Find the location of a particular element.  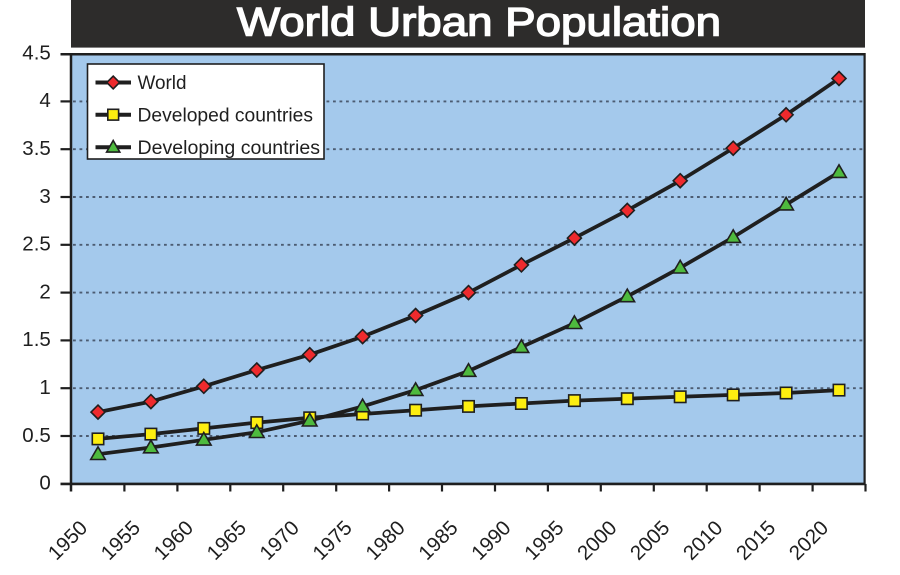

svg-text: 2.5 is located at coordinates (36, 244).